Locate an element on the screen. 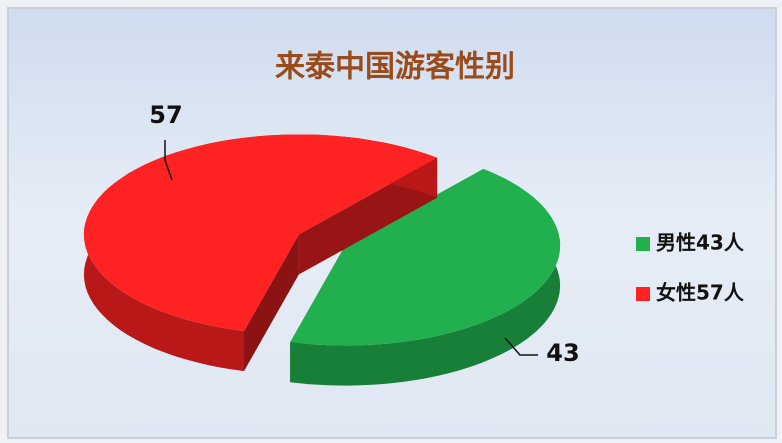 The height and width of the screenshot is (443, 782). legend-label: 女性57人 is located at coordinates (700, 293).